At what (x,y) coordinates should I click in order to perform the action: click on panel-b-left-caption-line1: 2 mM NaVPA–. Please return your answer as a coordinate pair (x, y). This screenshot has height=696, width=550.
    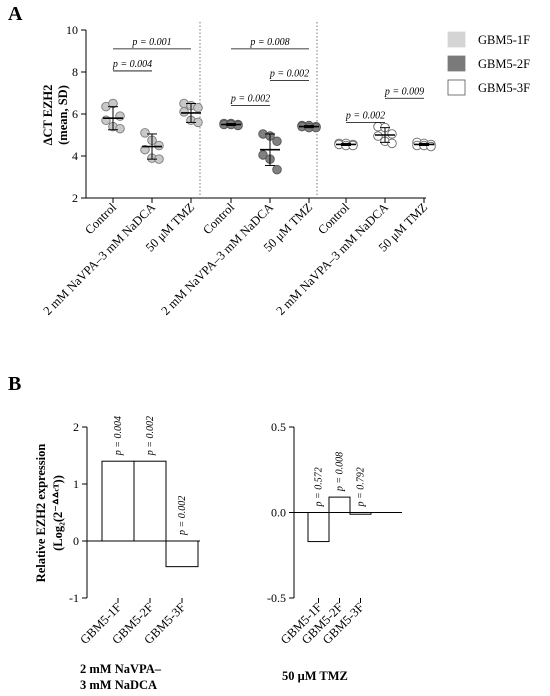
    Looking at the image, I should click on (121, 669).